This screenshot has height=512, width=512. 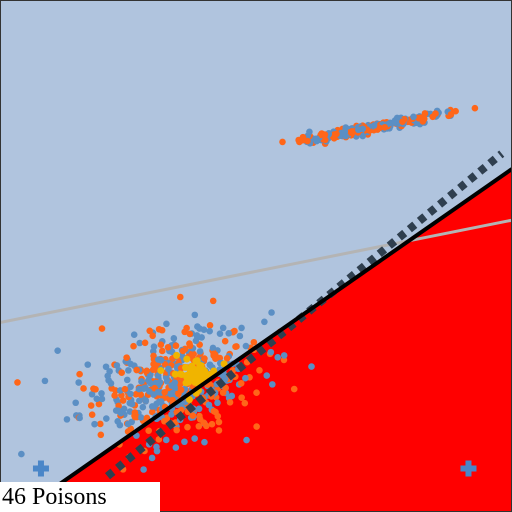 What do you see at coordinates (468, 468) in the screenshot?
I see `plus-marker` at bounding box center [468, 468].